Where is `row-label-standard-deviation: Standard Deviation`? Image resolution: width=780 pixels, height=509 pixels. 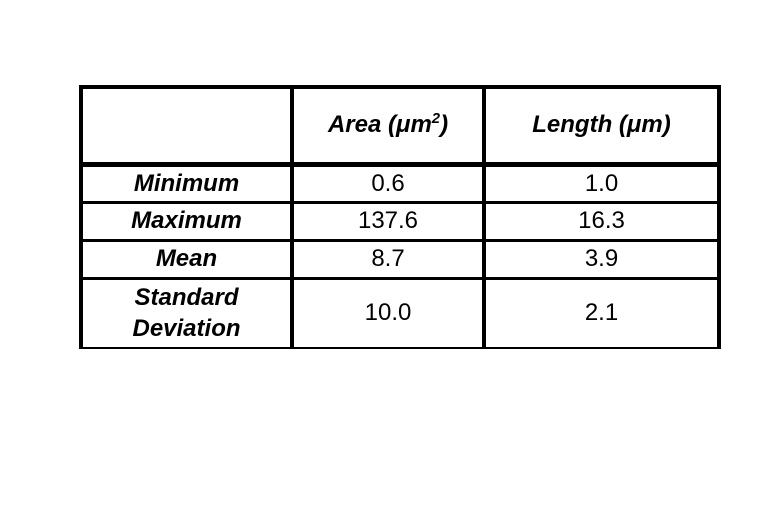
row-label-standard-deviation: Standard Deviation is located at coordinates (186, 312).